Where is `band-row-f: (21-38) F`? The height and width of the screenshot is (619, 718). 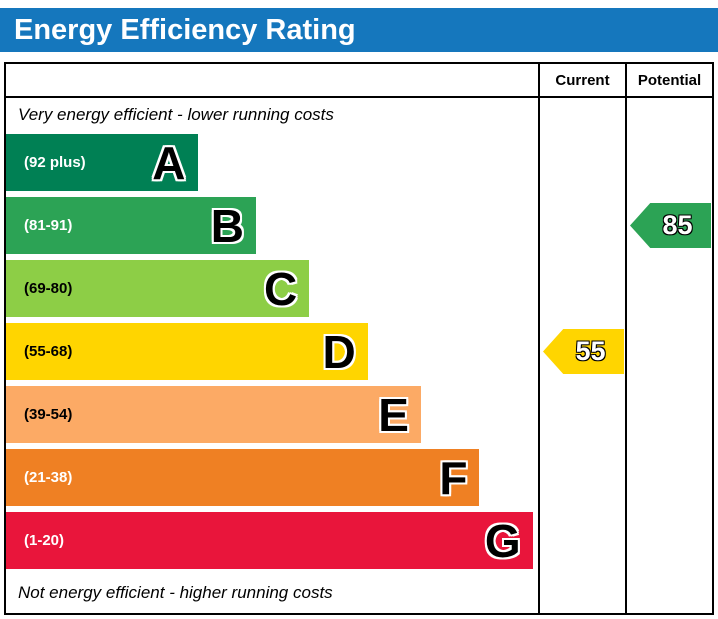
band-row-f: (21-38) F is located at coordinates (272, 477).